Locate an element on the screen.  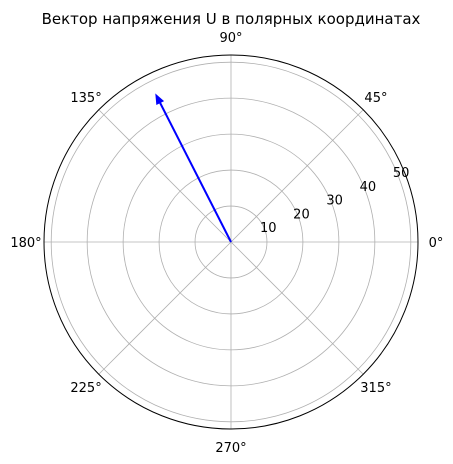
voltage-vector-arrowhead is located at coordinates (160, 99).